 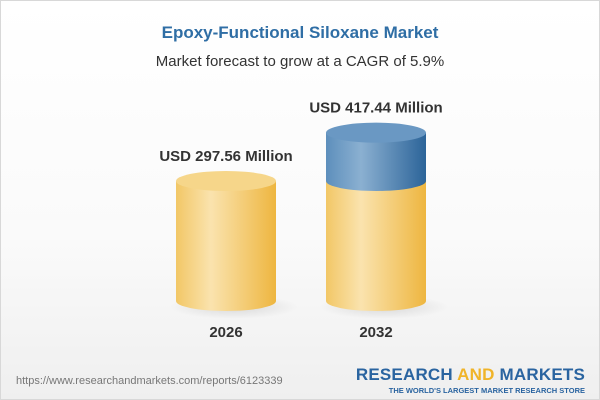 I want to click on cylinder-top-2026, so click(x=226, y=181).